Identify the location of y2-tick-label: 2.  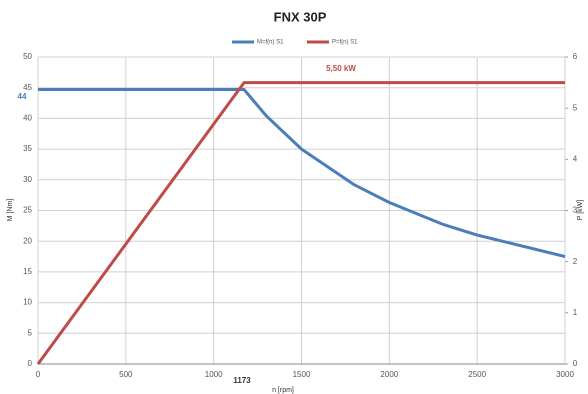
(575, 261).